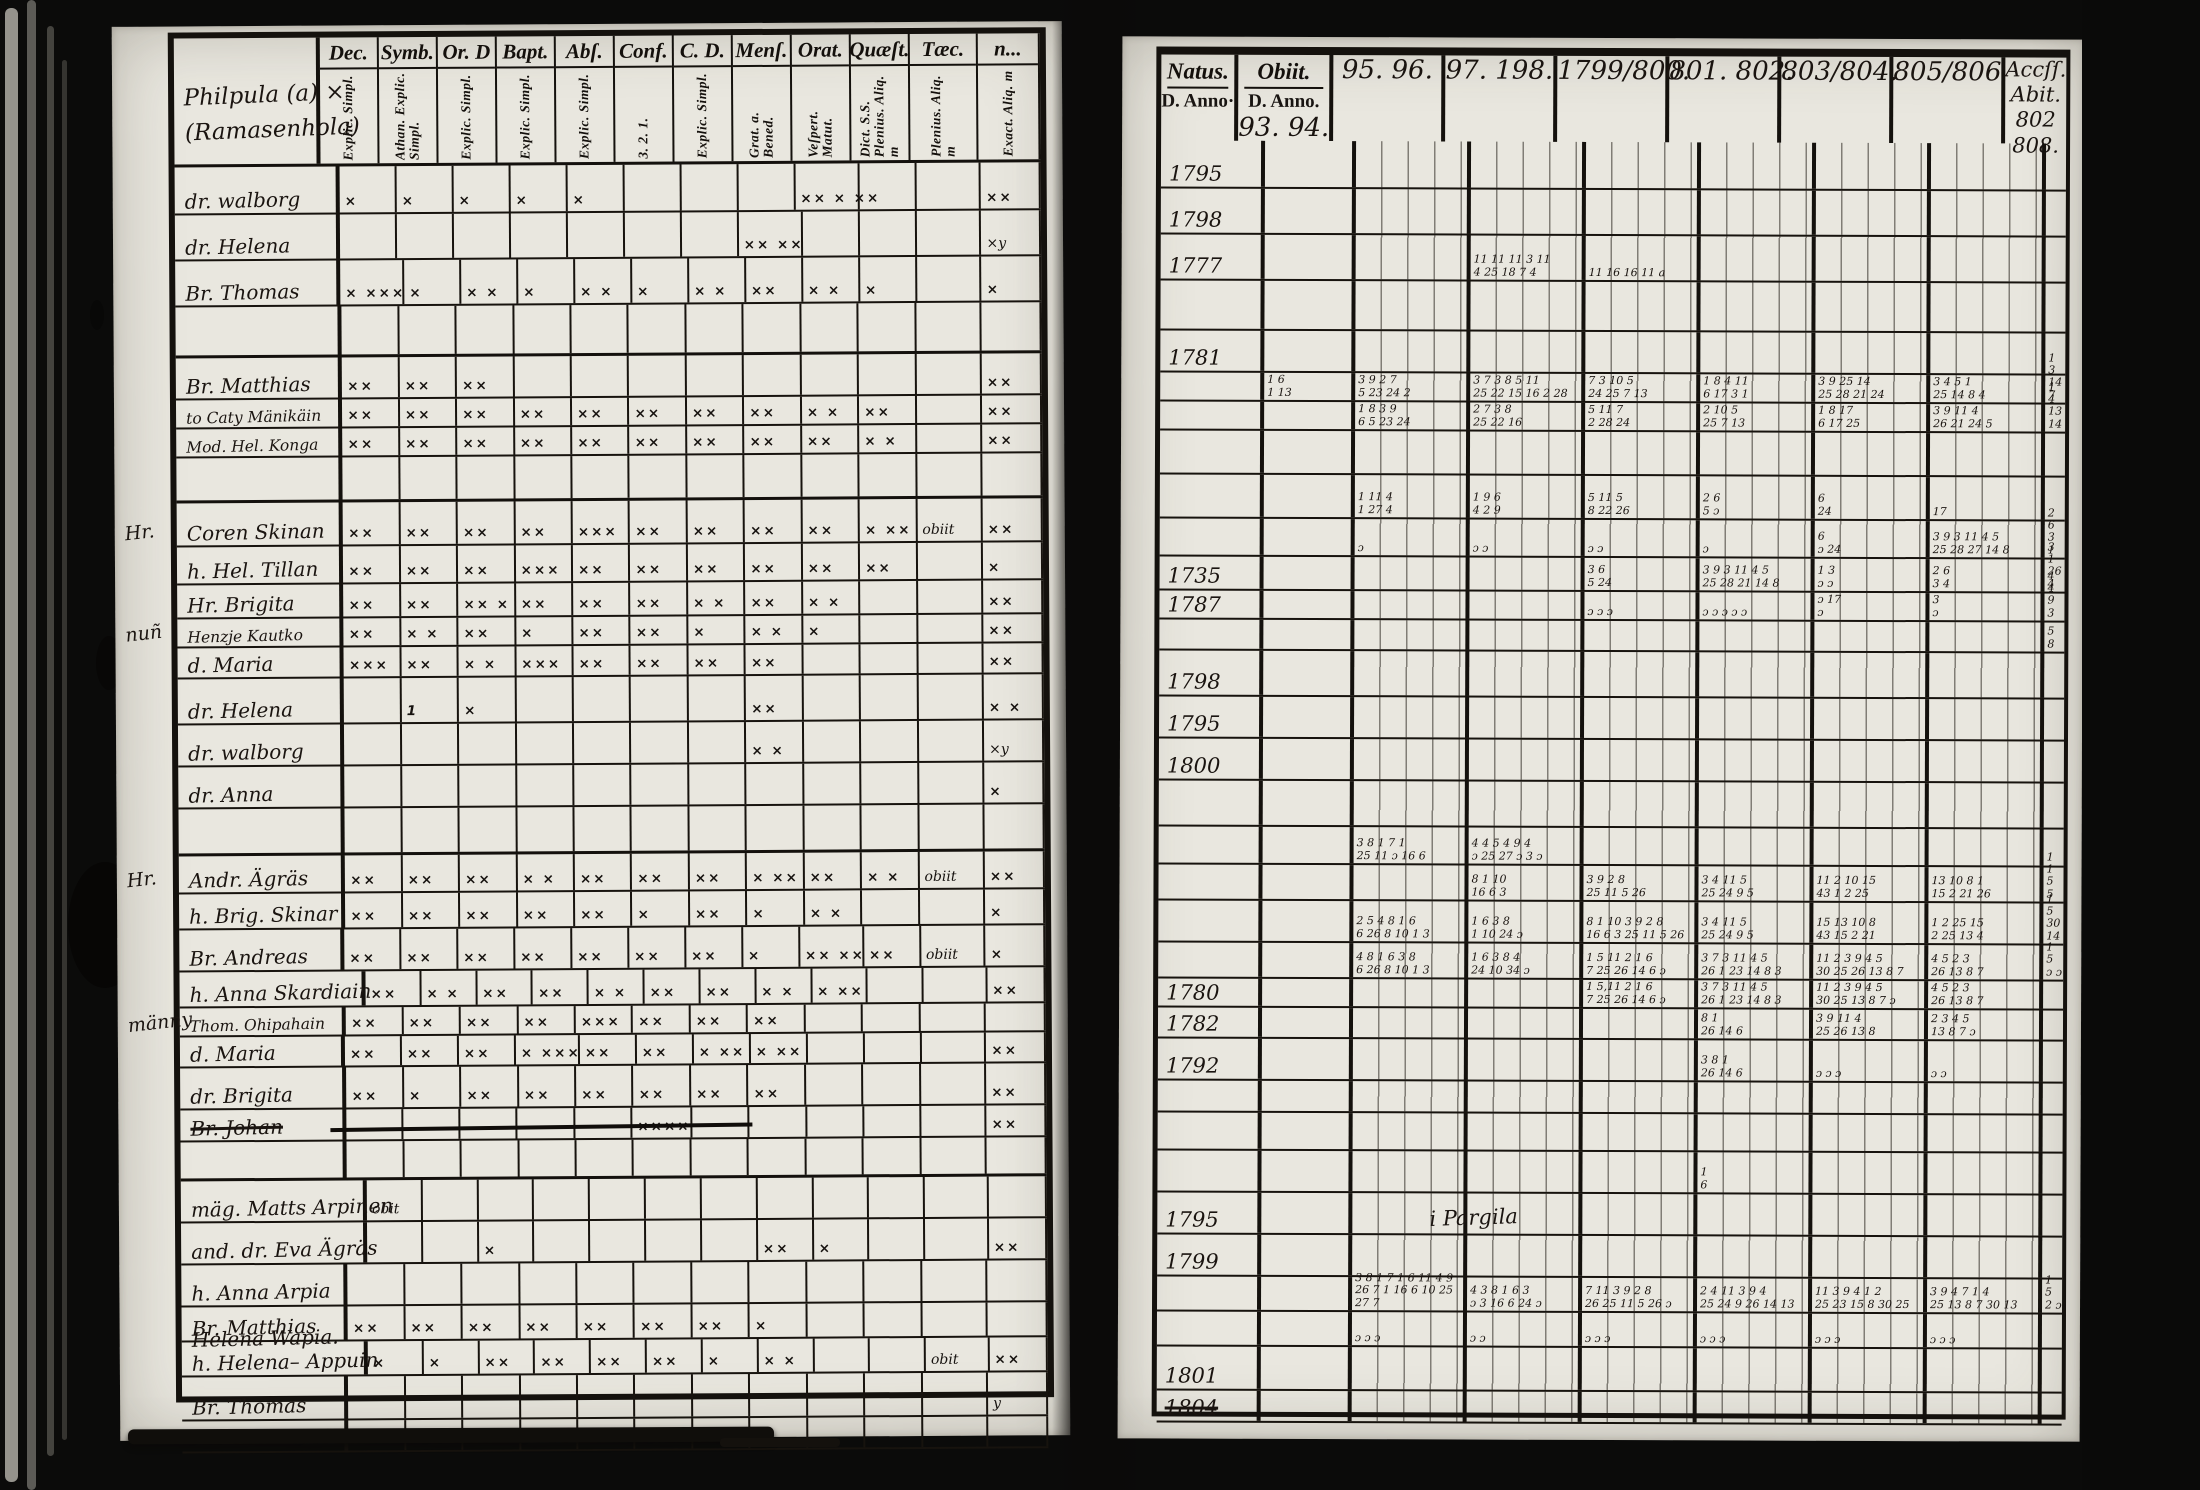 This screenshot has width=2200, height=1490. I want to click on person-name: Br. Thomas, so click(242, 292).